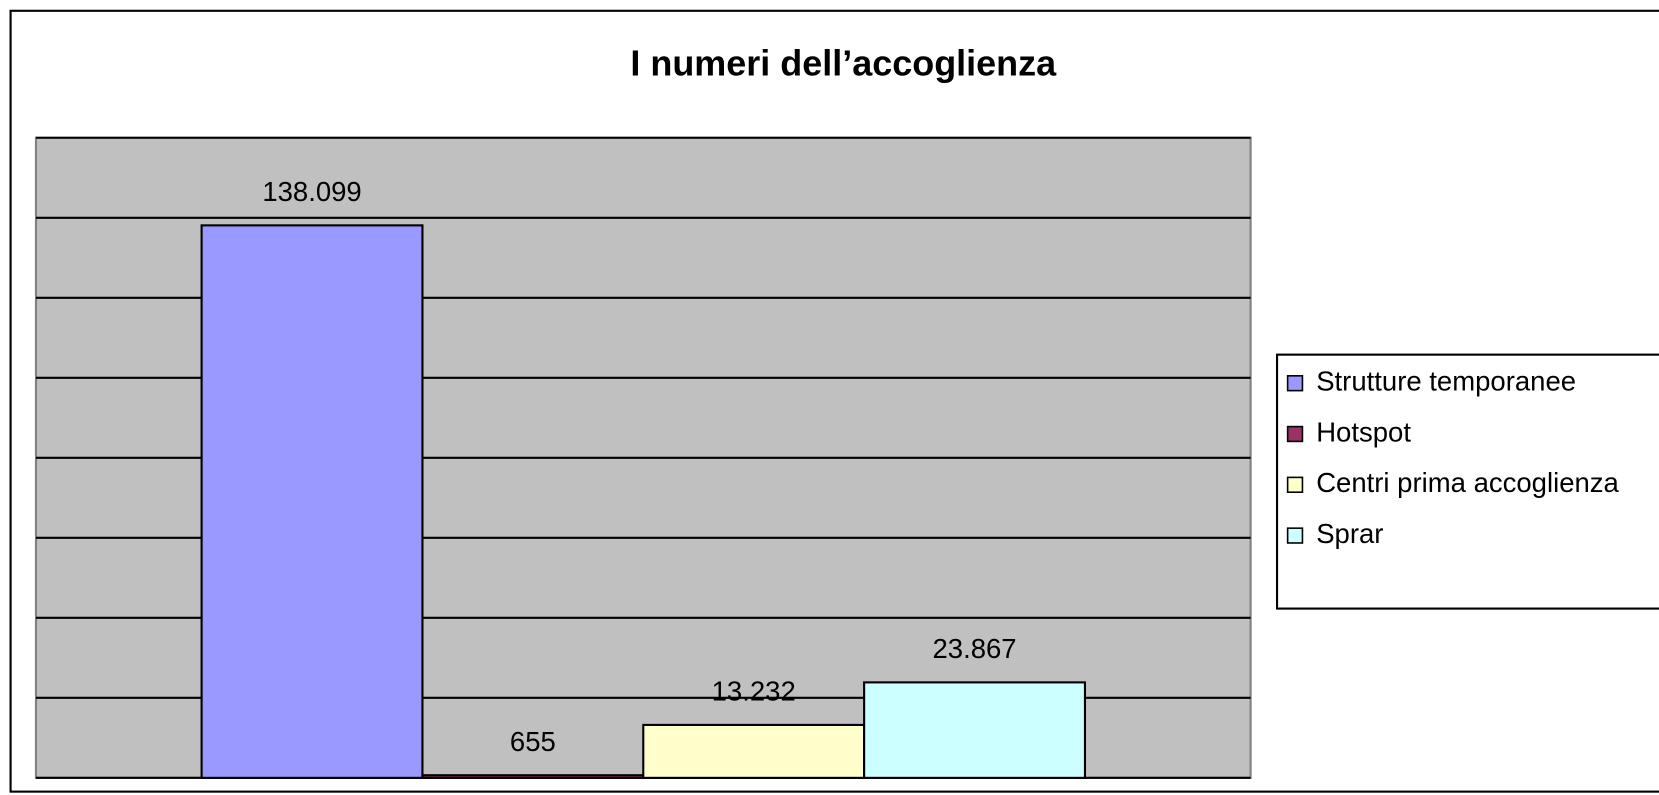 The height and width of the screenshot is (795, 1659). I want to click on legend-label: Strutture temporanee, so click(1446, 380).